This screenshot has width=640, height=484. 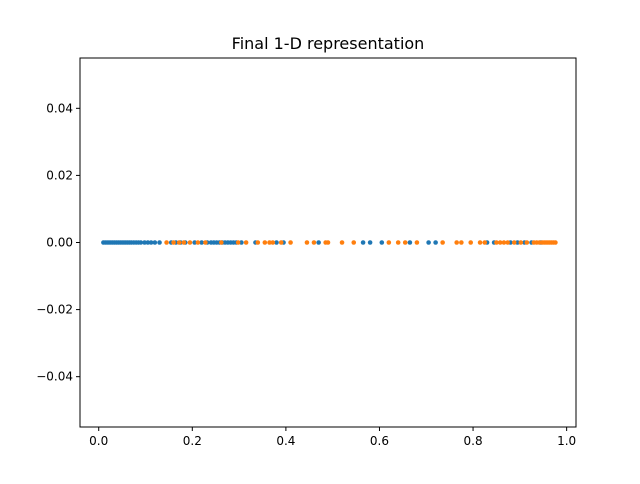 I want to click on chart-title: Final 1-D representation, so click(x=328, y=43).